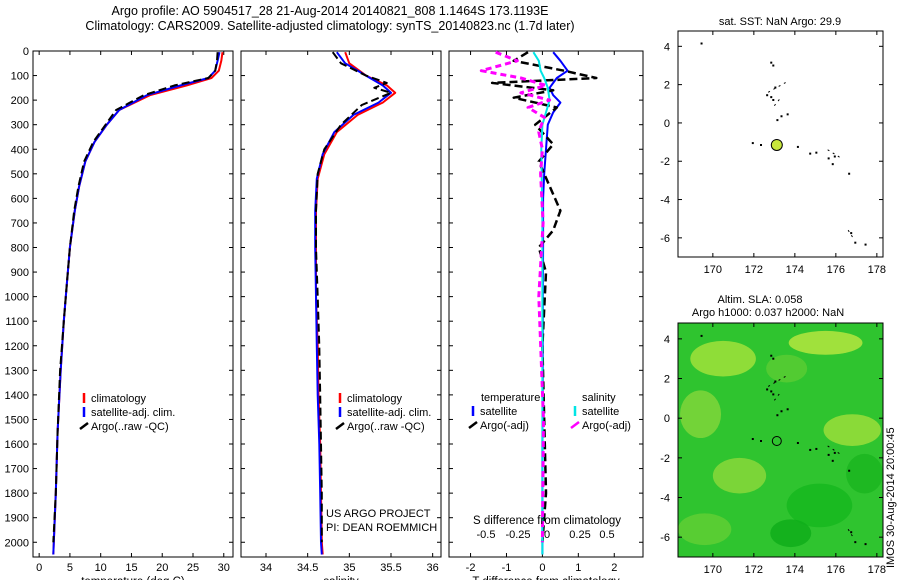 Image resolution: width=900 pixels, height=580 pixels. What do you see at coordinates (70, 568) in the screenshot?
I see `x-tick-label: 5` at bounding box center [70, 568].